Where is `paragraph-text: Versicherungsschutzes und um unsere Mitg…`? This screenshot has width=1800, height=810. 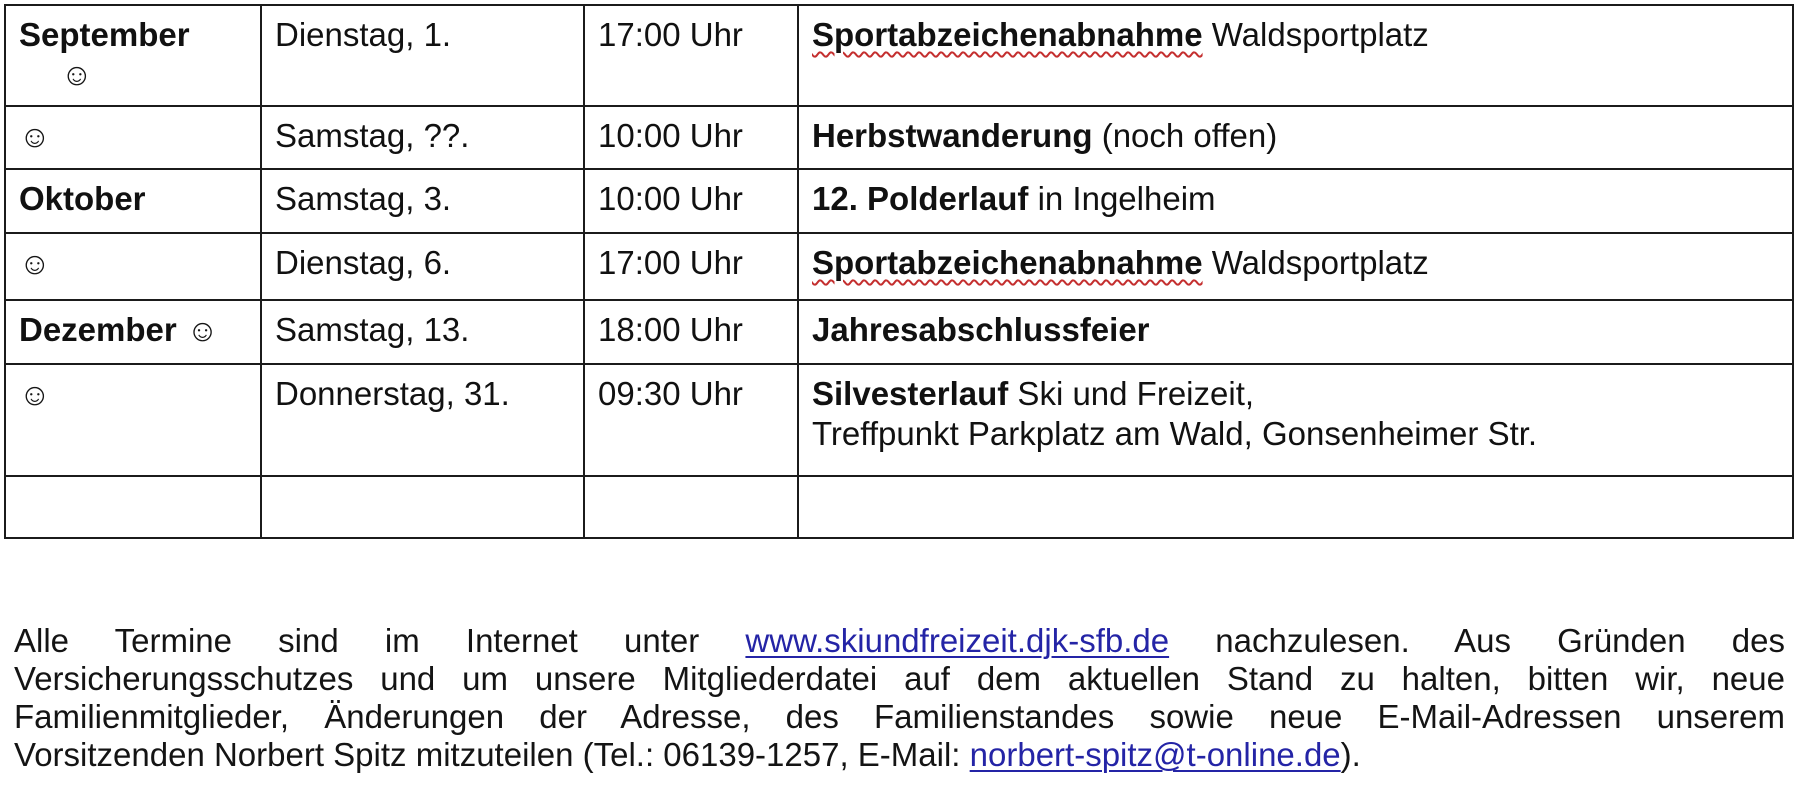 paragraph-text: Versicherungsschutzes und um unsere Mitg… is located at coordinates (899, 678).